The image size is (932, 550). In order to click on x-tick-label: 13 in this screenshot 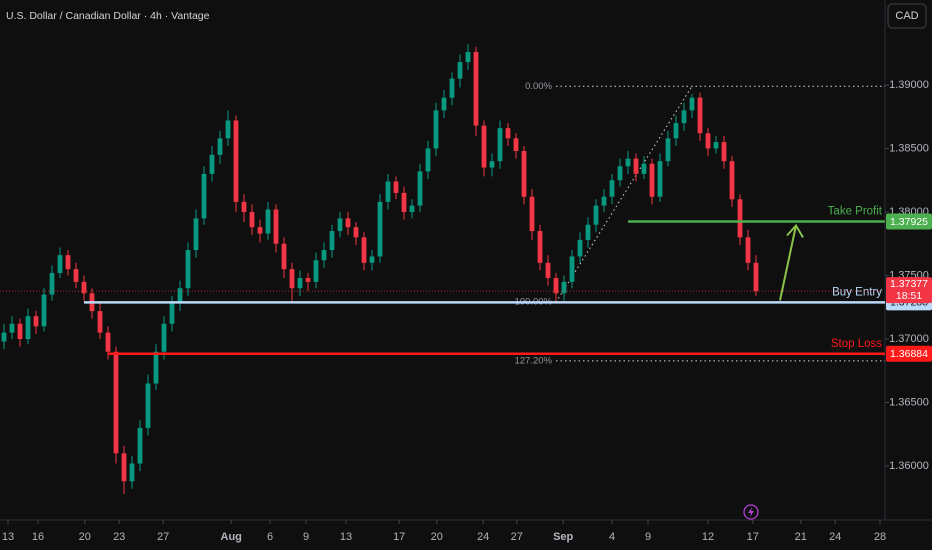, I will do `click(346, 537)`.